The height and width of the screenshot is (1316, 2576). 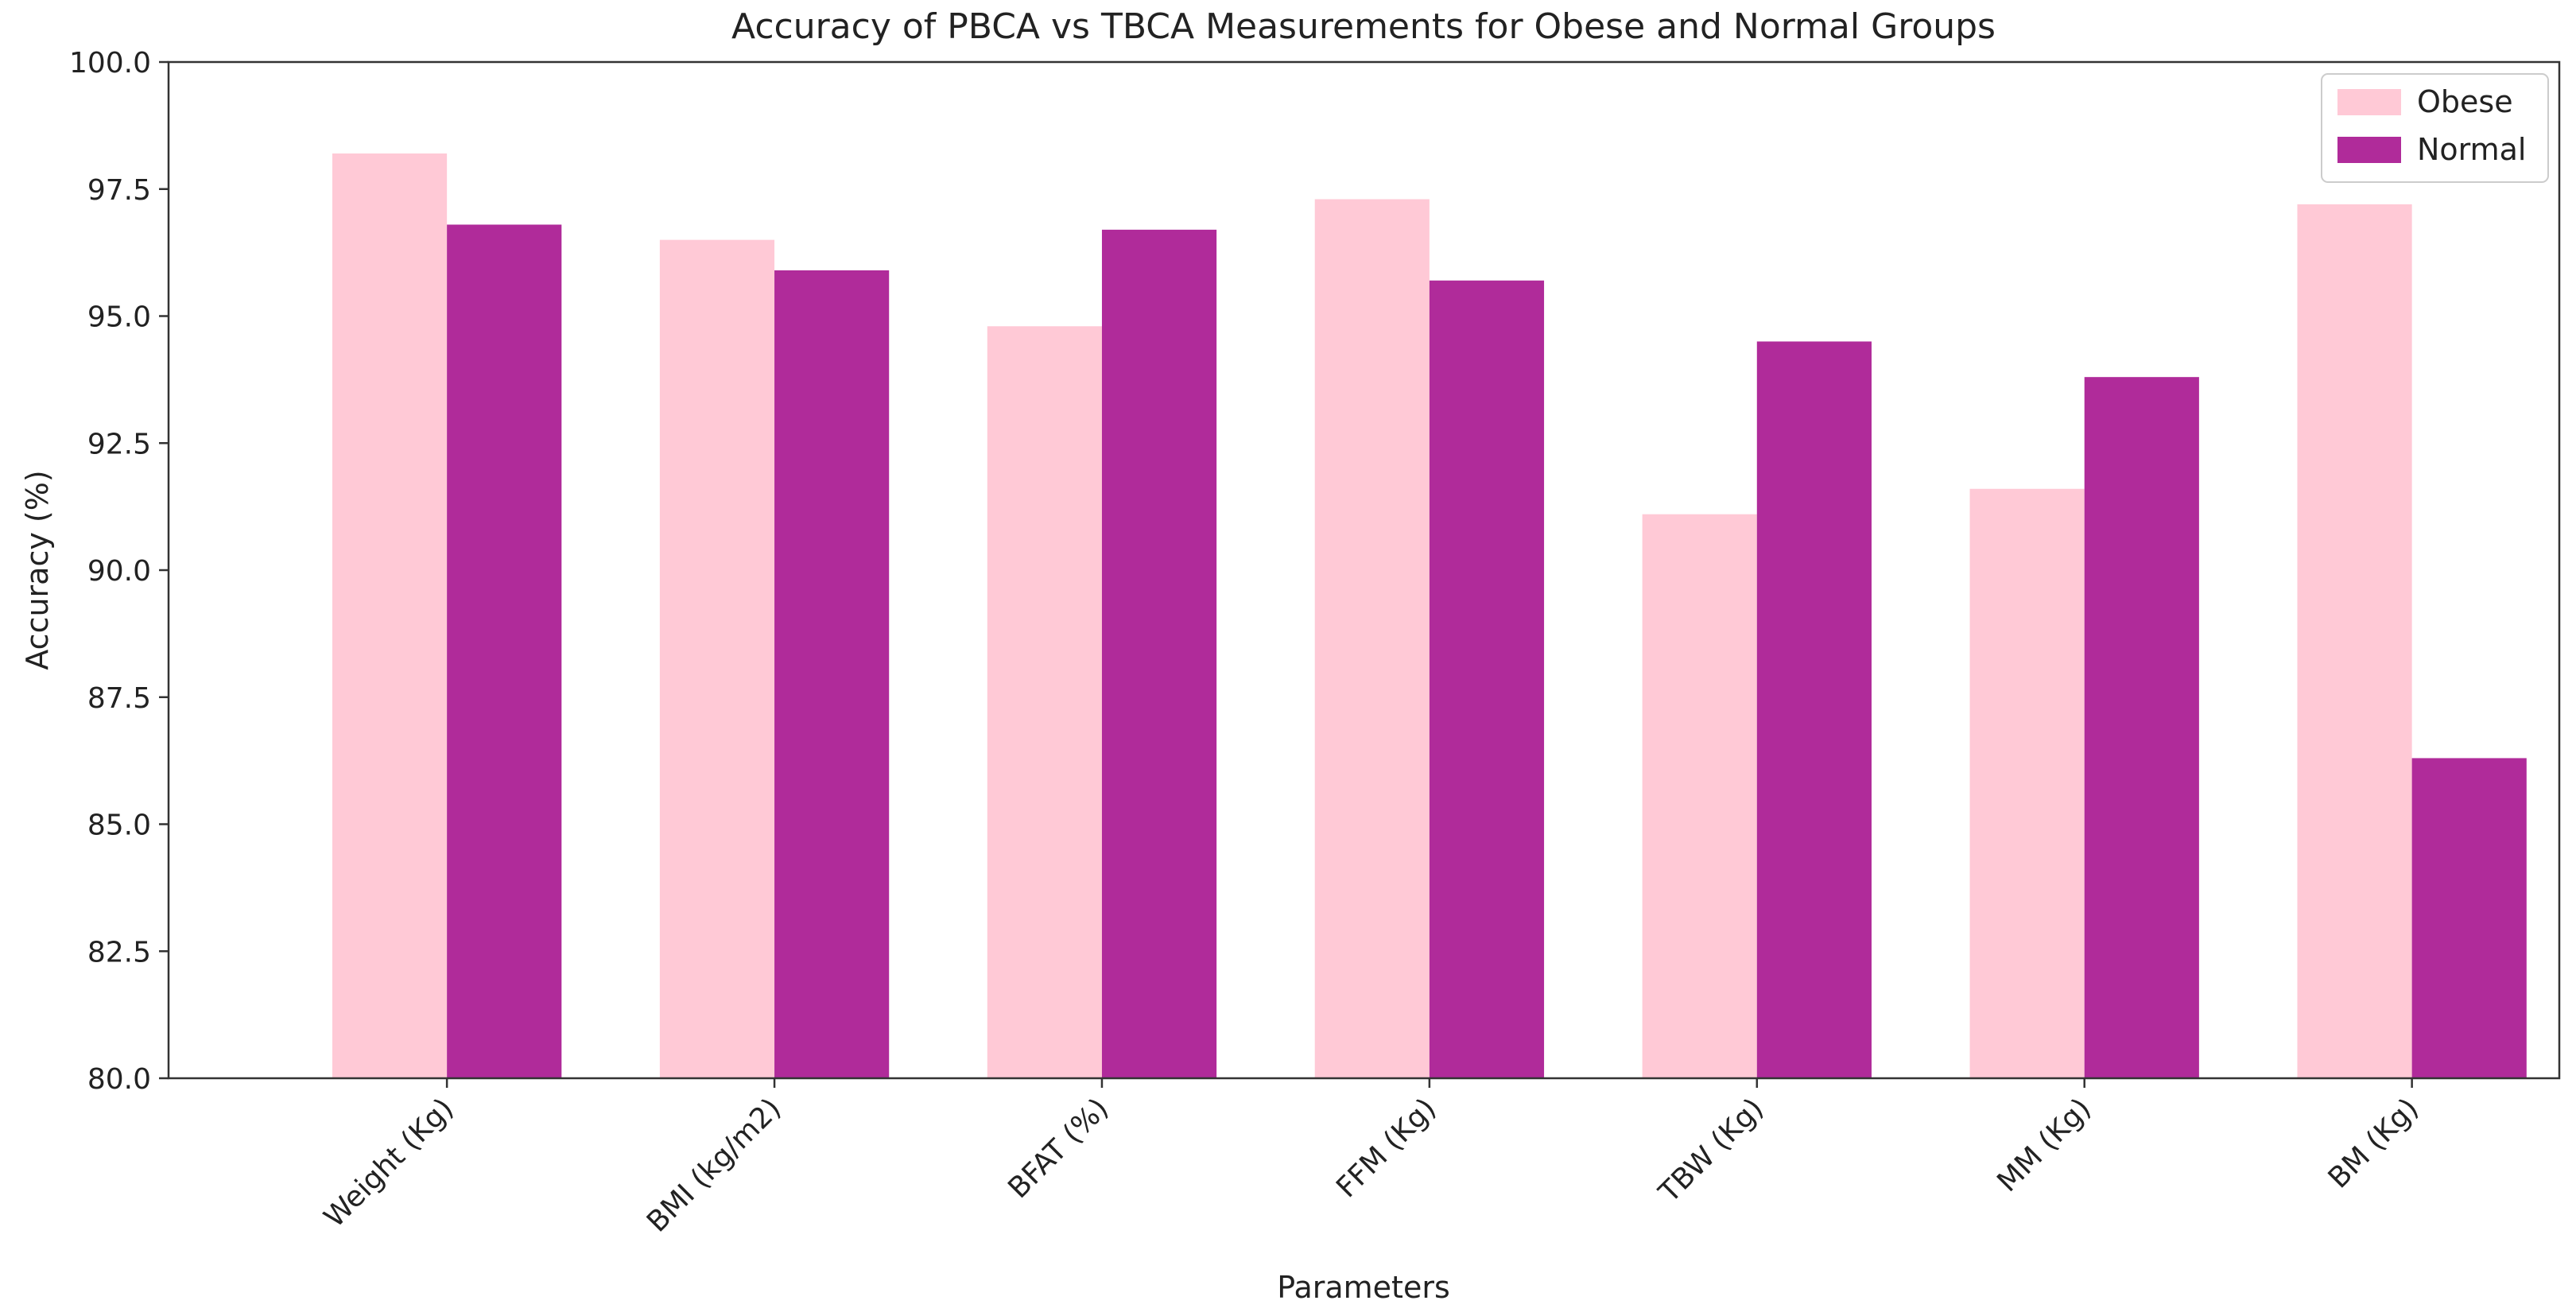 What do you see at coordinates (38, 570) in the screenshot?
I see `y-axis-label: Accuracy (%)` at bounding box center [38, 570].